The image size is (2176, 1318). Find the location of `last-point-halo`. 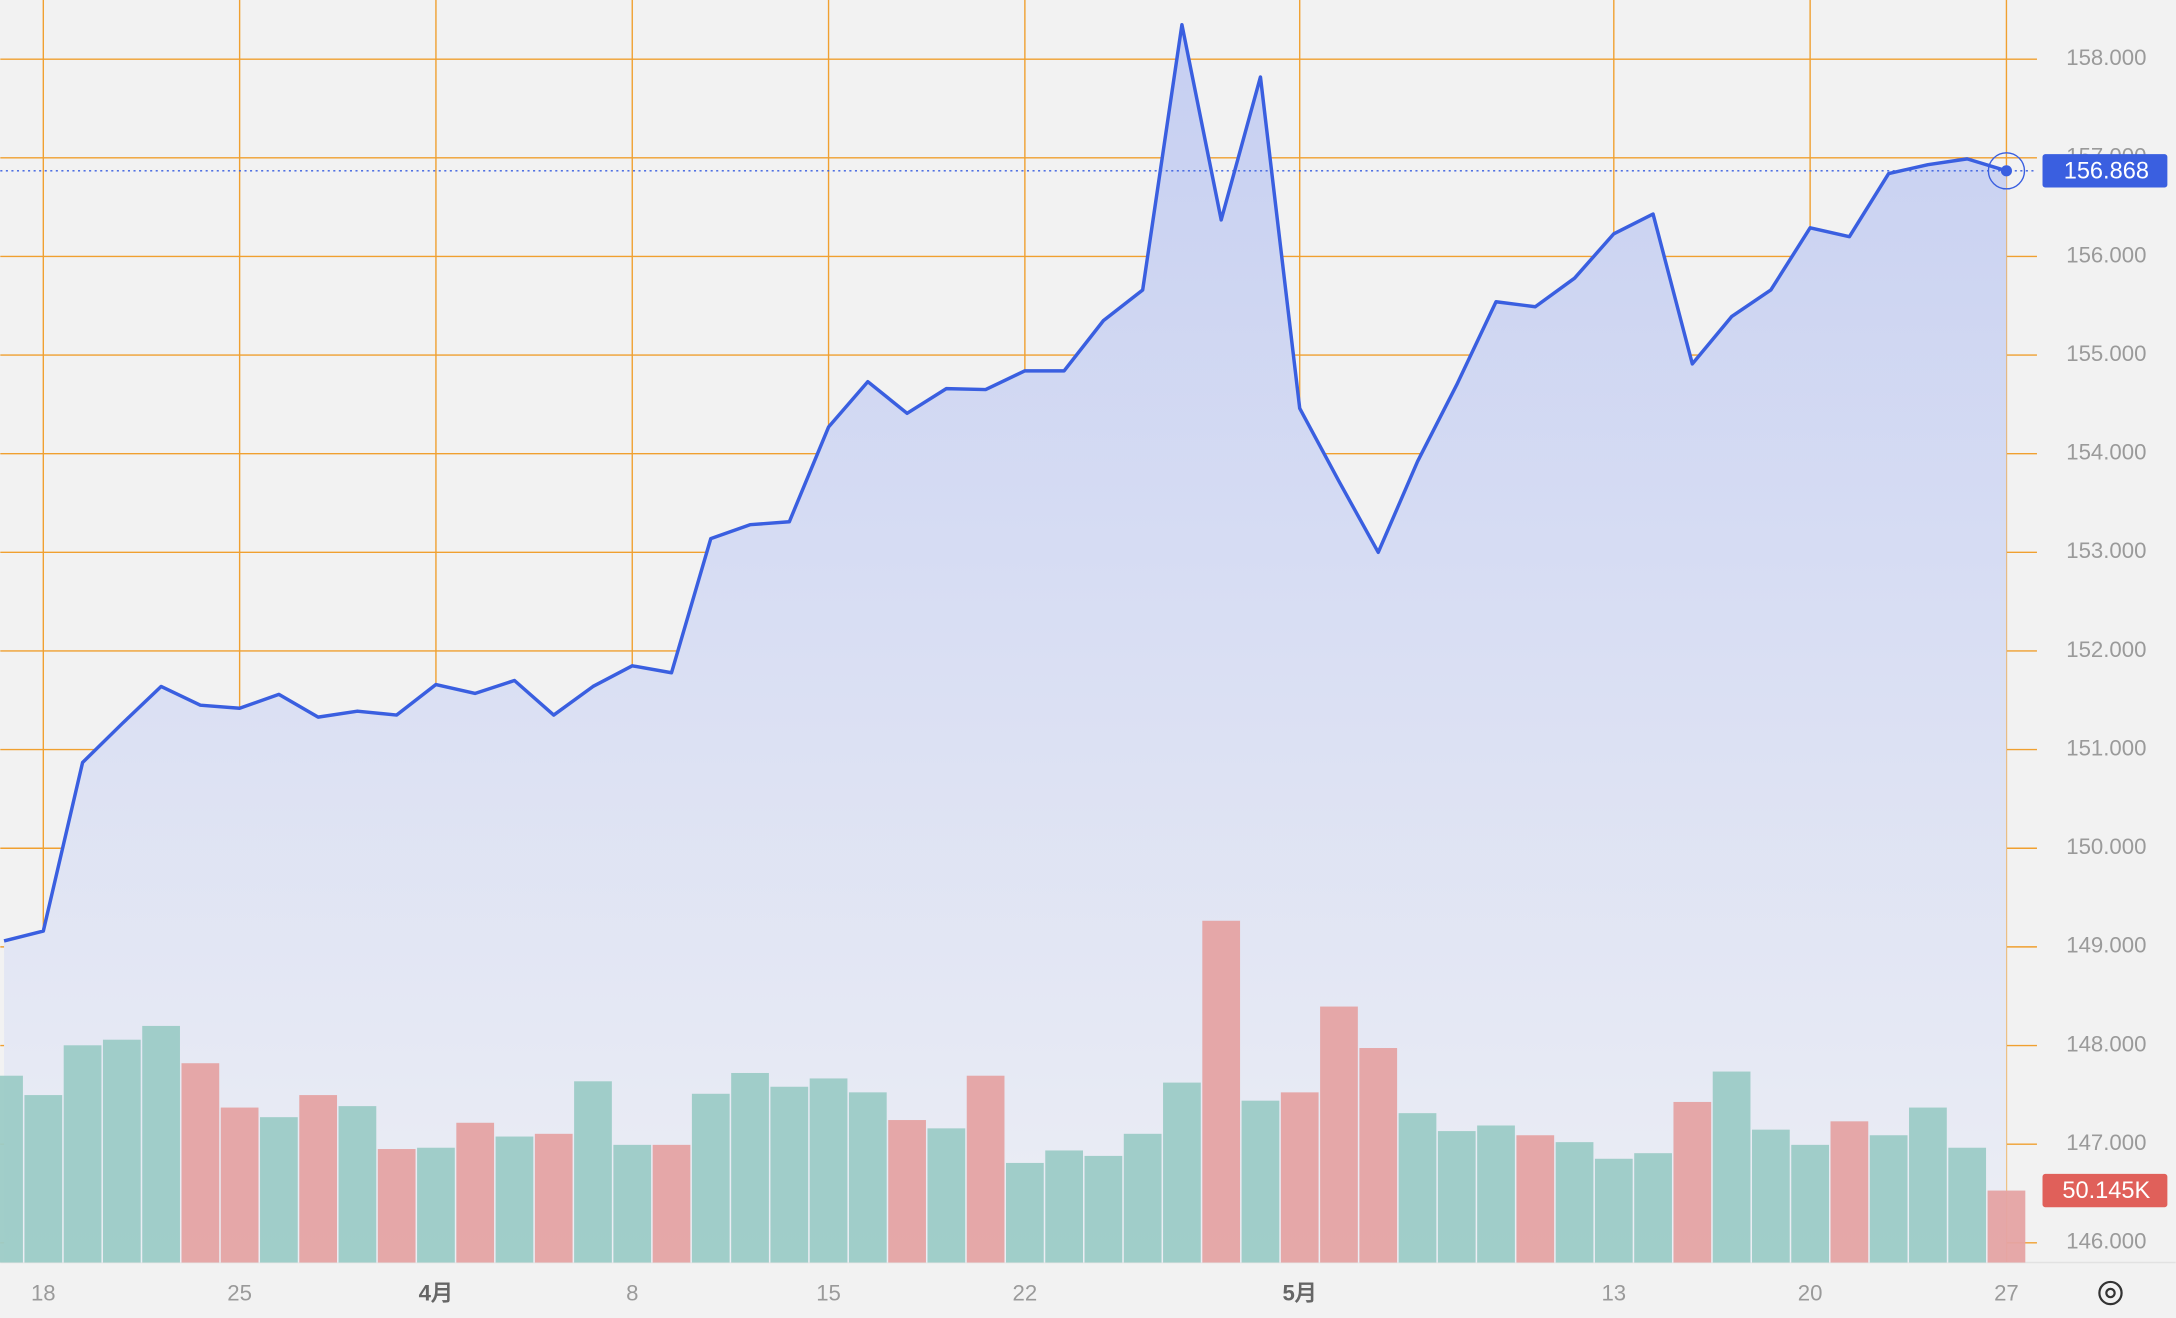

last-point-halo is located at coordinates (2006, 171).